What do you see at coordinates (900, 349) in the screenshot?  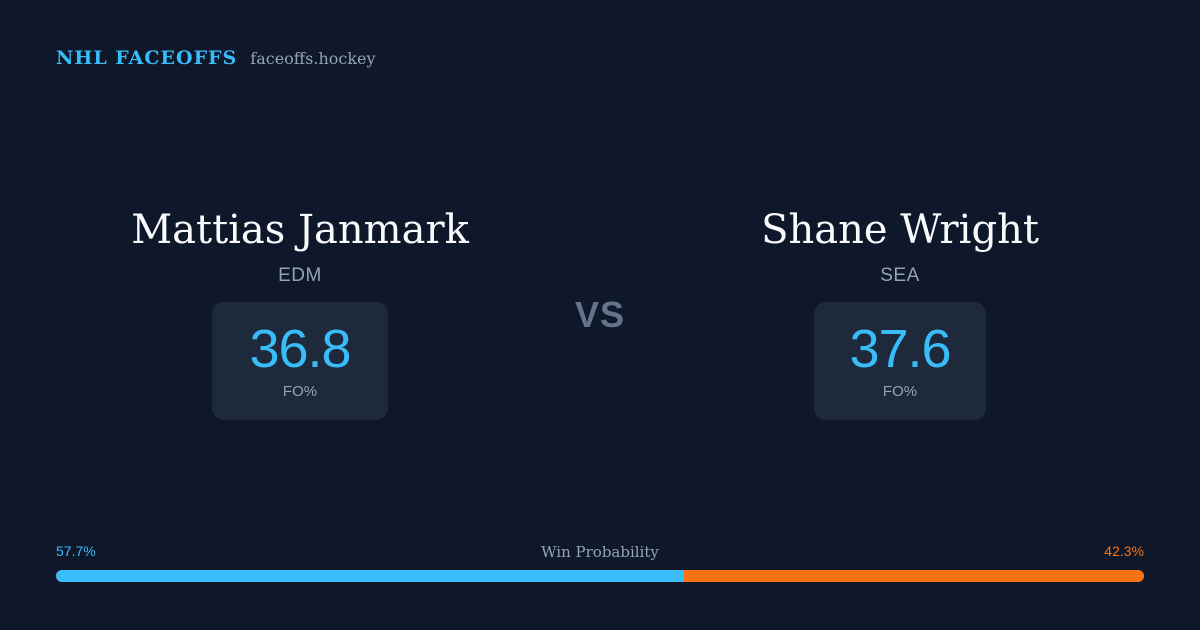 I see `player-right-fo-value: 37.6` at bounding box center [900, 349].